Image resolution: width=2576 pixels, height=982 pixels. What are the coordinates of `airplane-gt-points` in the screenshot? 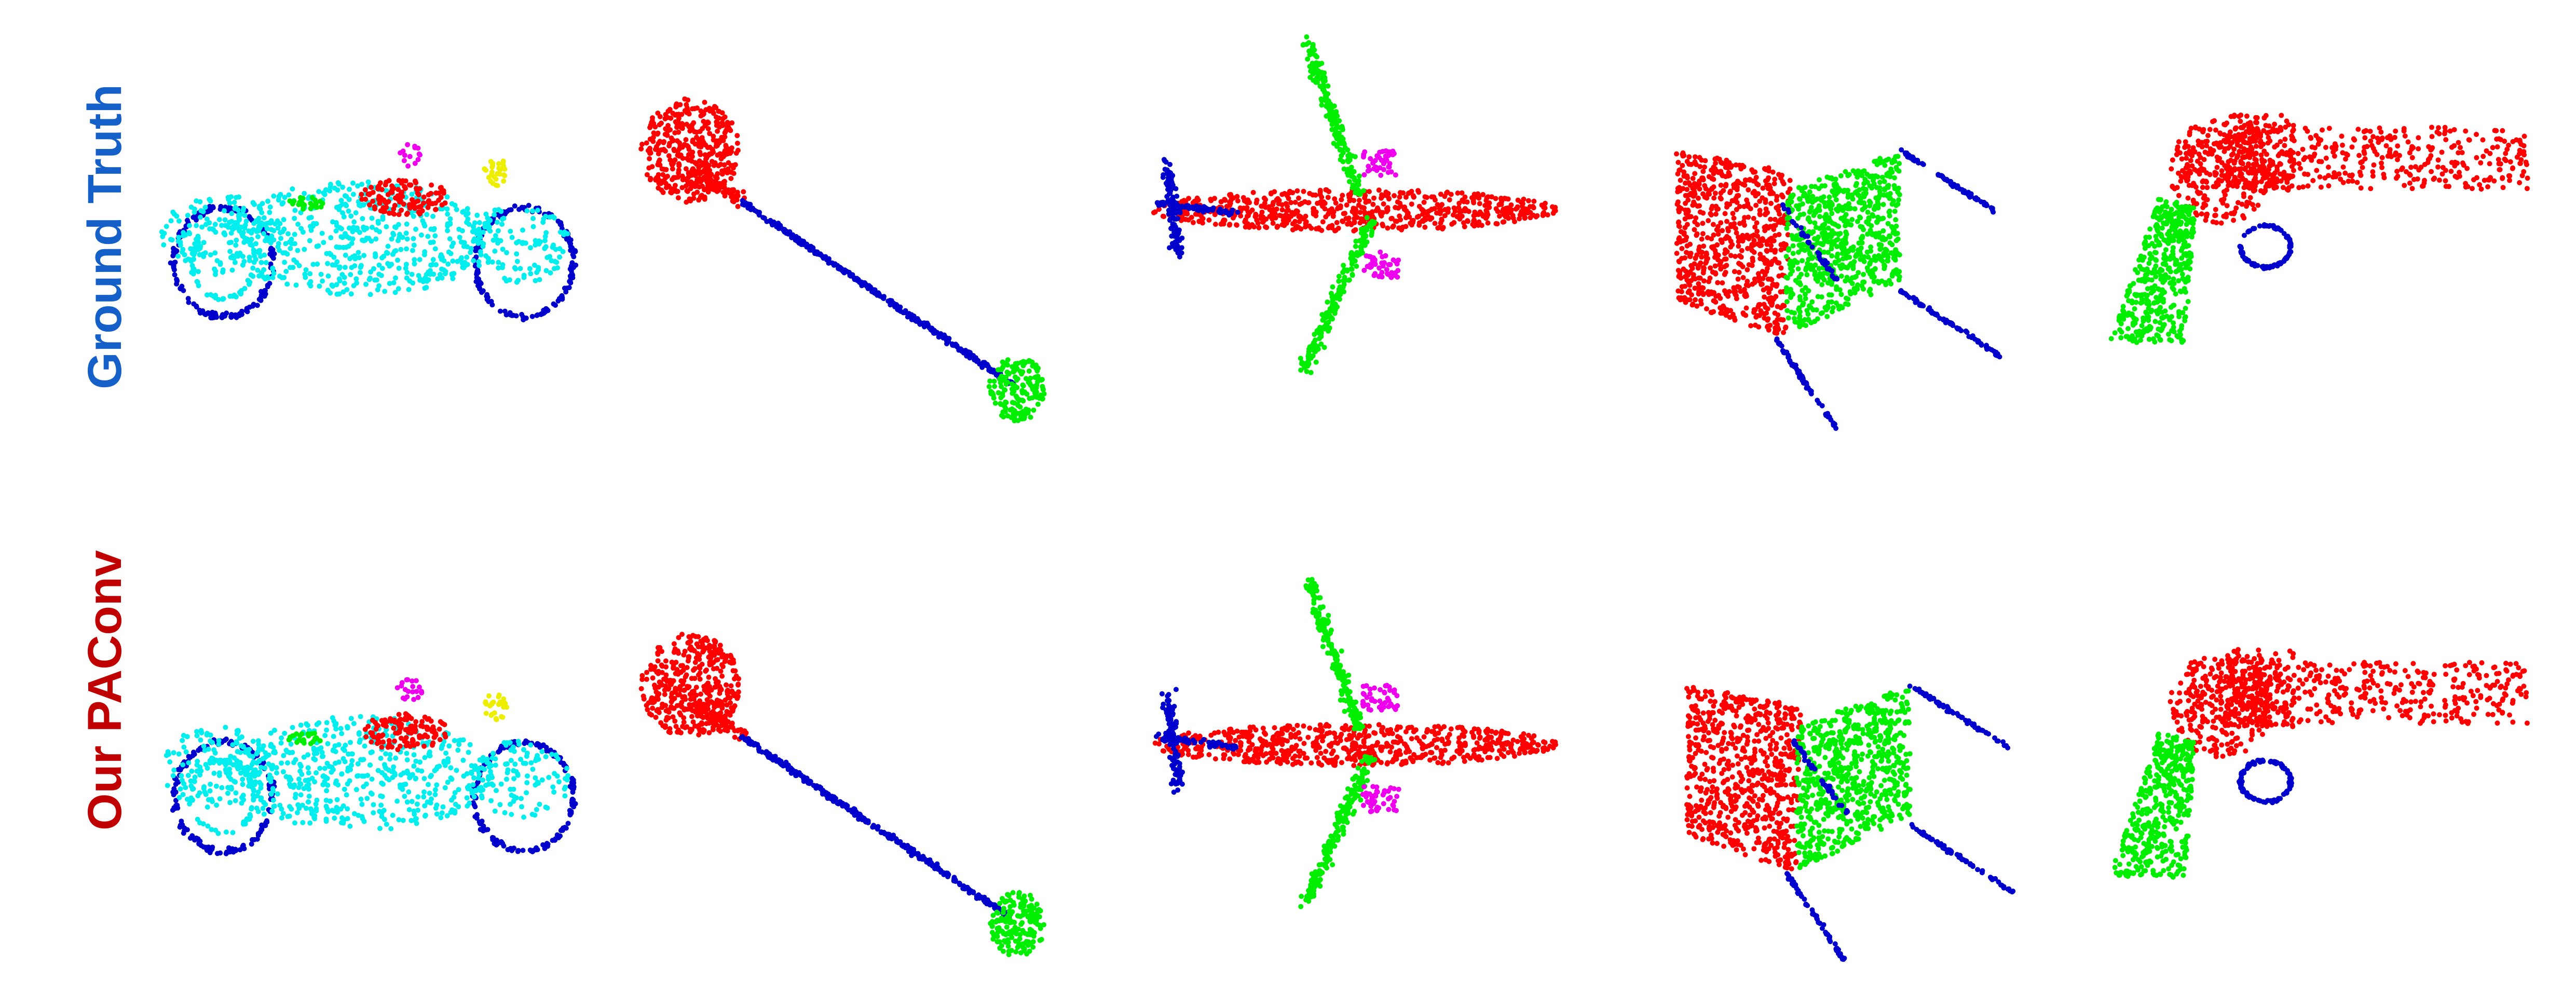 It's located at (1354, 204).